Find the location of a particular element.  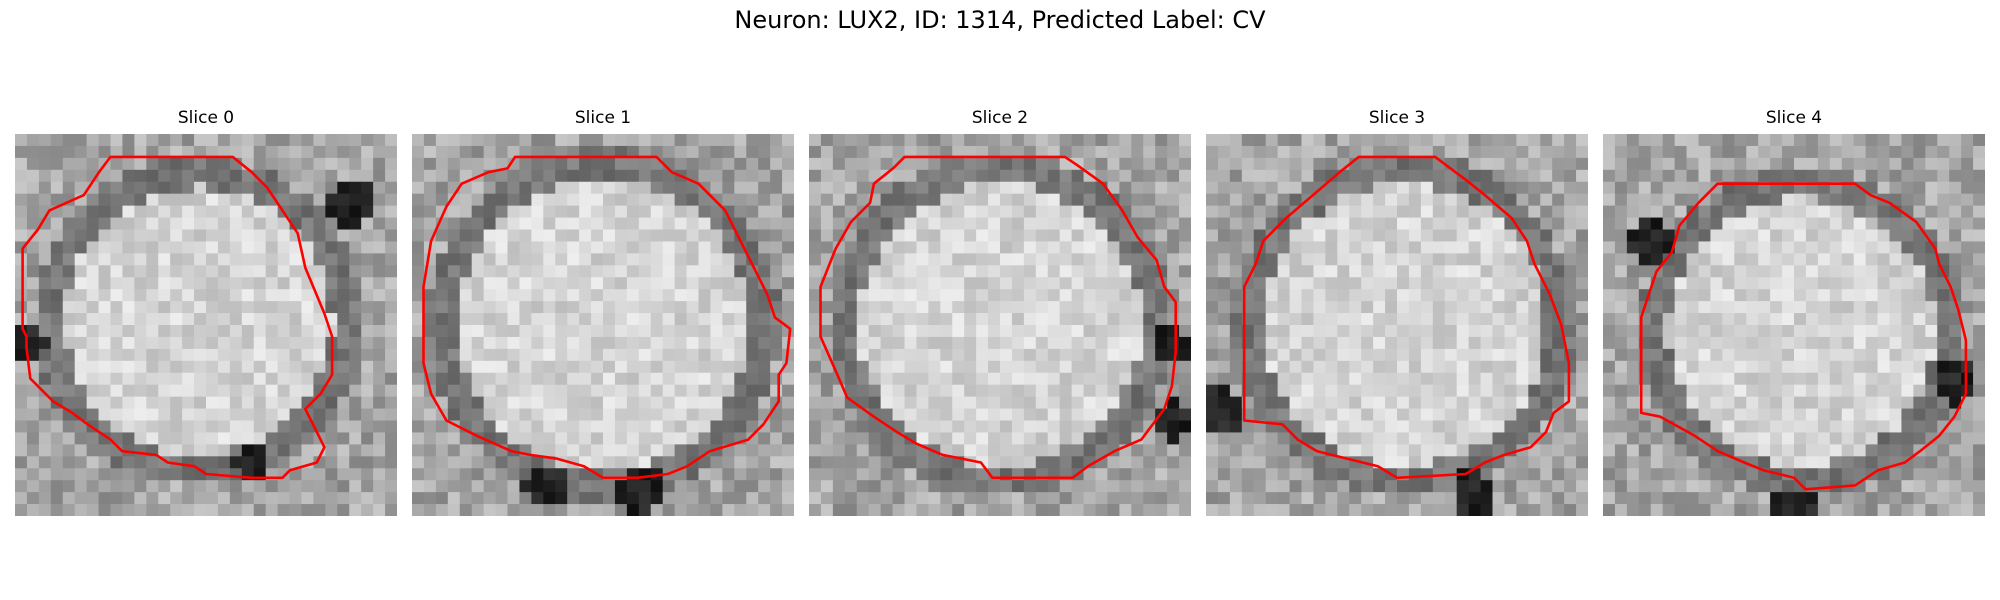

panel-title: Slice 3 is located at coordinates (1397, 118).